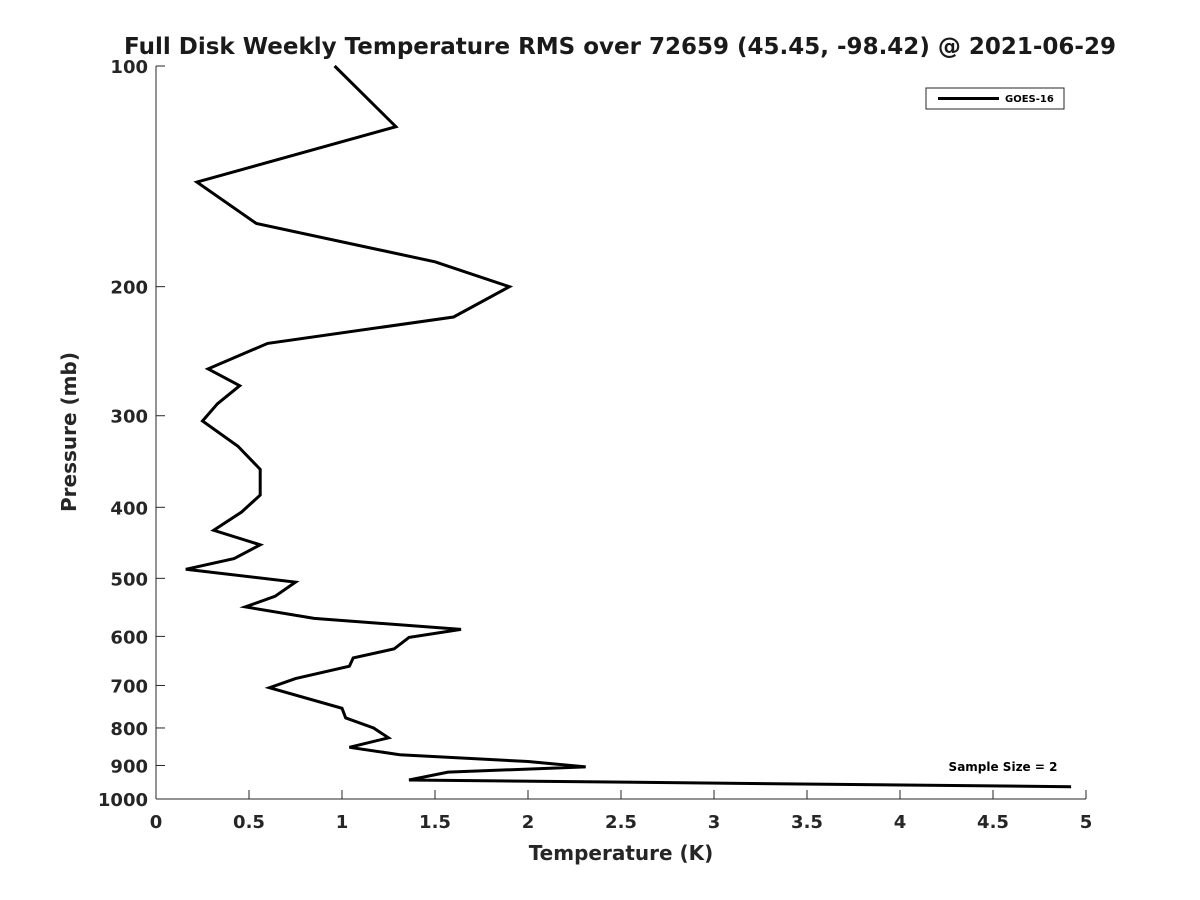  What do you see at coordinates (621, 822) in the screenshot?
I see `x-tick-label: 2.5` at bounding box center [621, 822].